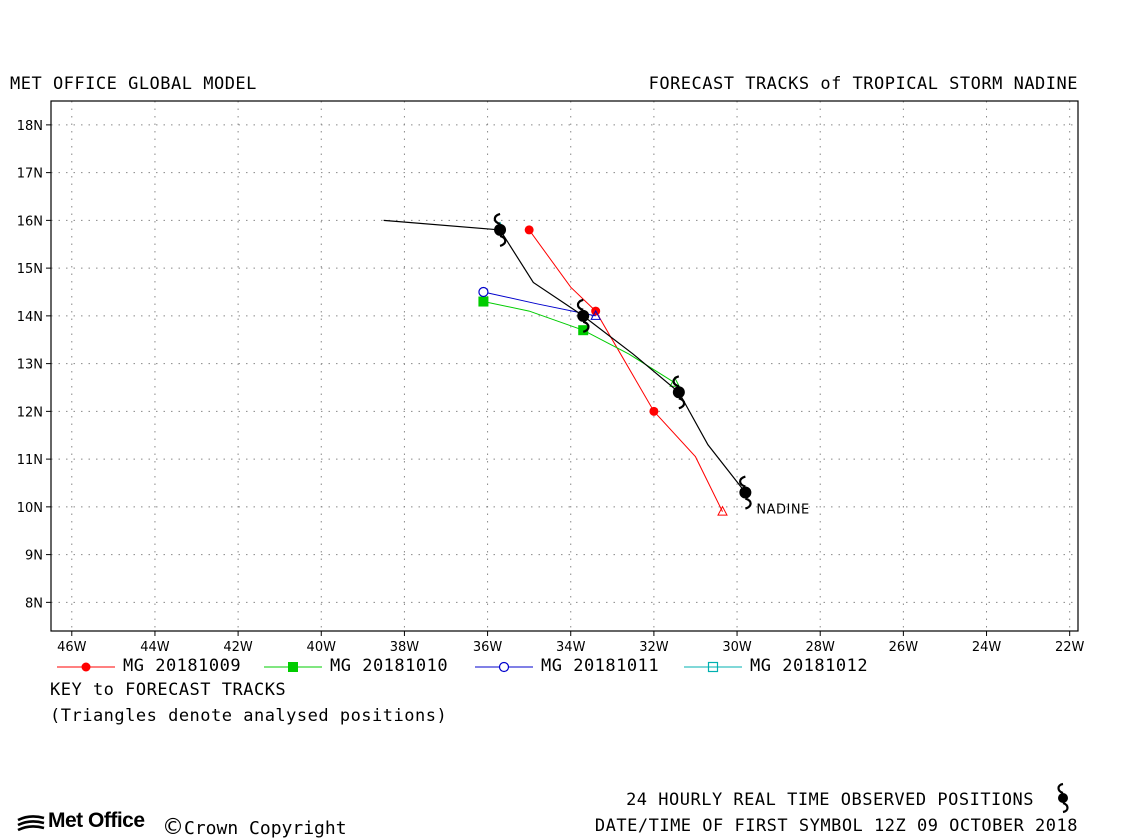  Describe the element at coordinates (30, 317) in the screenshot. I see `y-tick-label: 14N` at that location.